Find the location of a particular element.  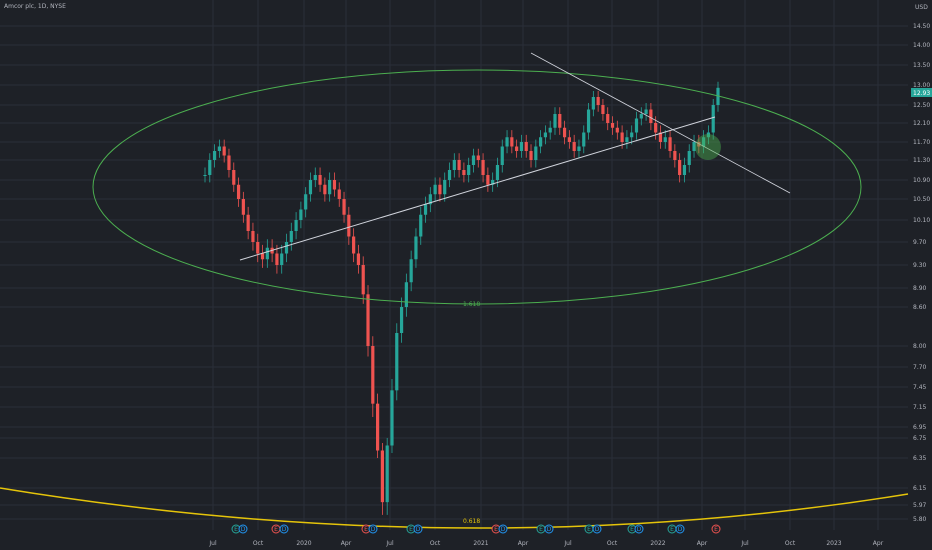

price-tick-label: 9.70 is located at coordinates (920, 242).